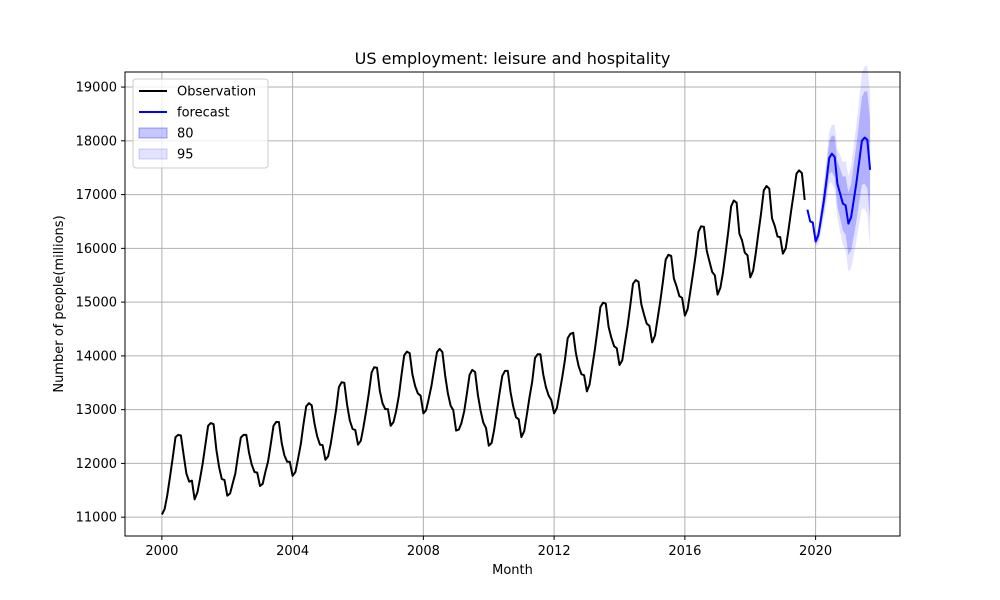 The height and width of the screenshot is (600, 1000). What do you see at coordinates (292, 551) in the screenshot?
I see `x-tick-label: 2004` at bounding box center [292, 551].